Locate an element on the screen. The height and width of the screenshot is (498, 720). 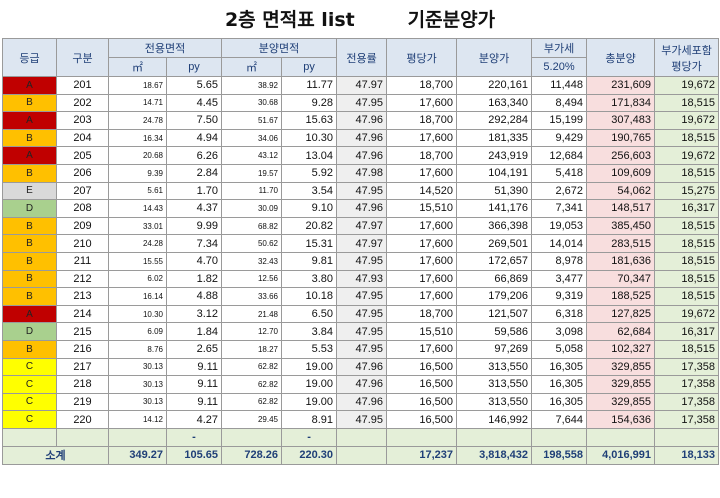
sale-sqm-cell: 34.06 is located at coordinates (252, 138).